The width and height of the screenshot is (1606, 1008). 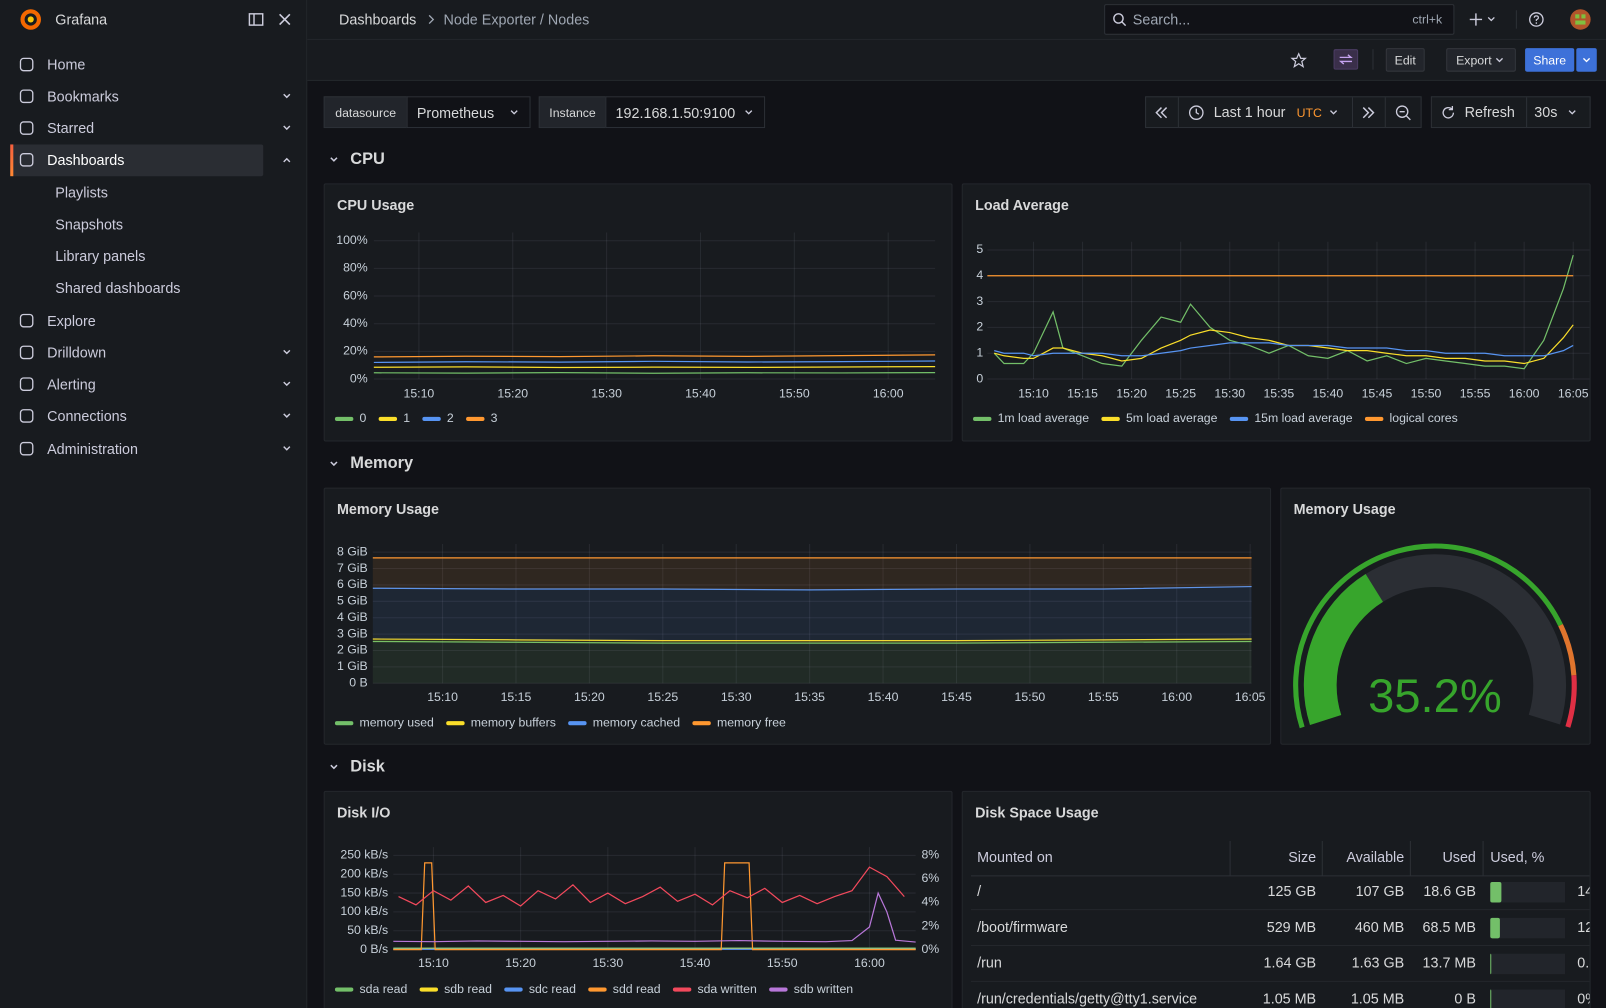 What do you see at coordinates (359, 378) in the screenshot?
I see `y-tick-label: 0%` at bounding box center [359, 378].